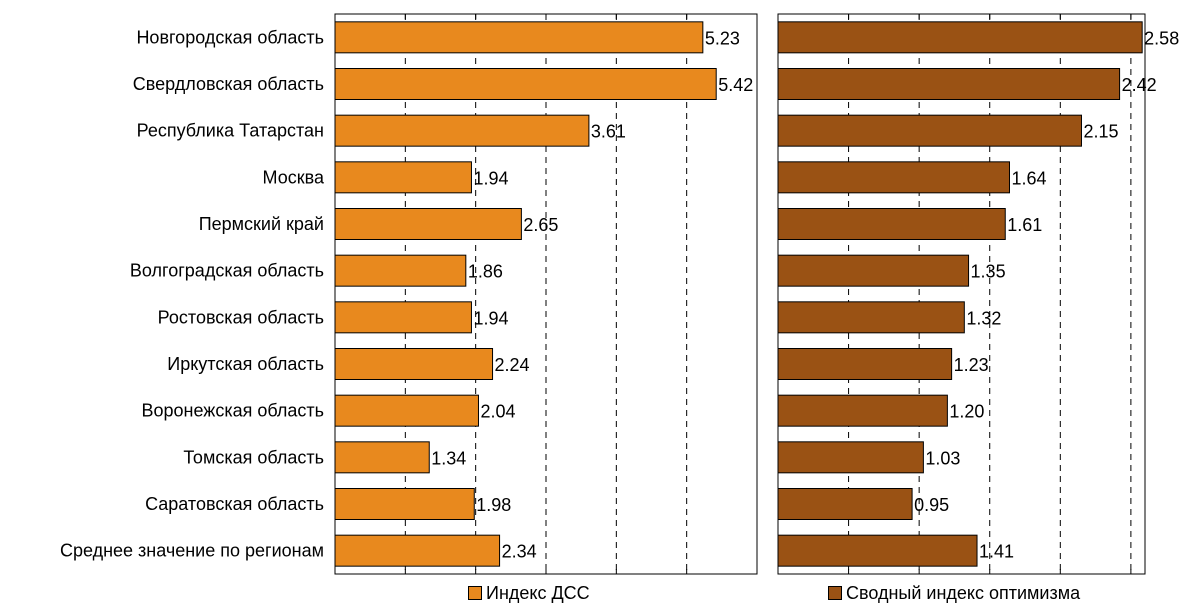  Describe the element at coordinates (835, 593) in the screenshot. I see `legend-swatch-optimism` at that location.